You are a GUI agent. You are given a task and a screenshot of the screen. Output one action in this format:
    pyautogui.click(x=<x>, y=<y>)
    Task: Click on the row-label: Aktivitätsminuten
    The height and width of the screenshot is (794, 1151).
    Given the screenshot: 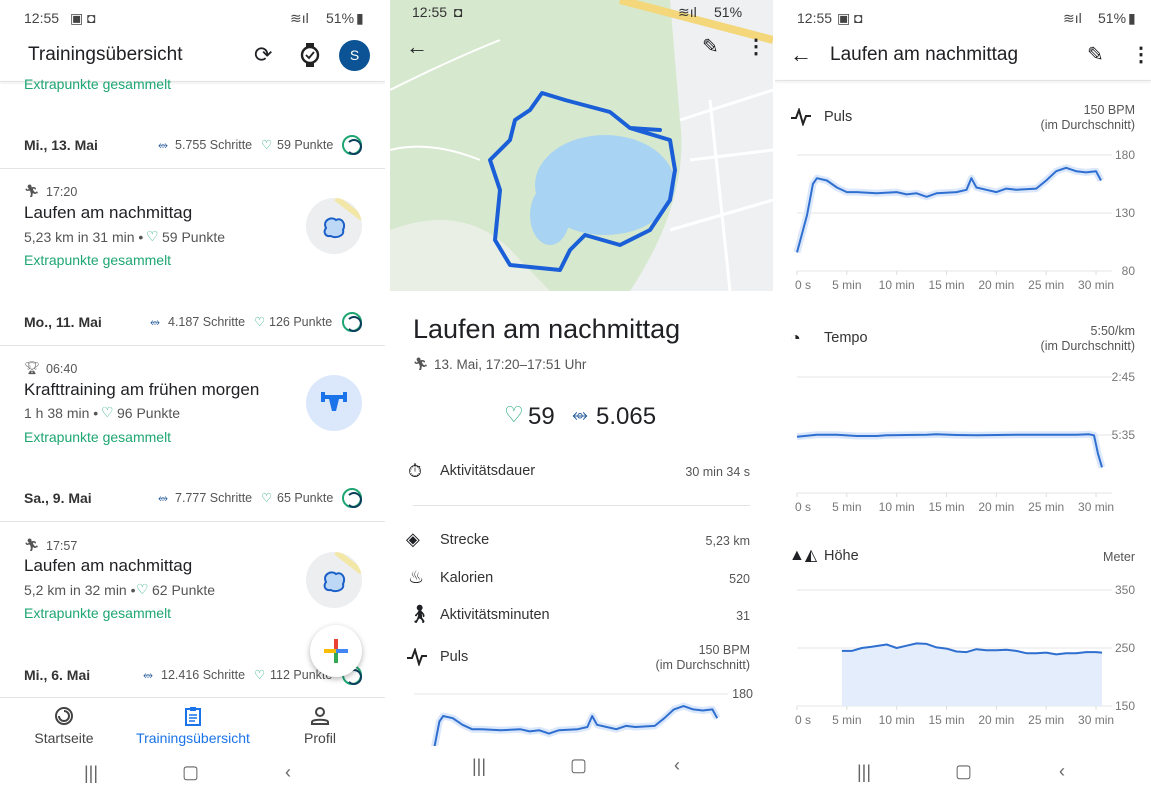 What is the action you would take?
    pyautogui.click(x=495, y=615)
    